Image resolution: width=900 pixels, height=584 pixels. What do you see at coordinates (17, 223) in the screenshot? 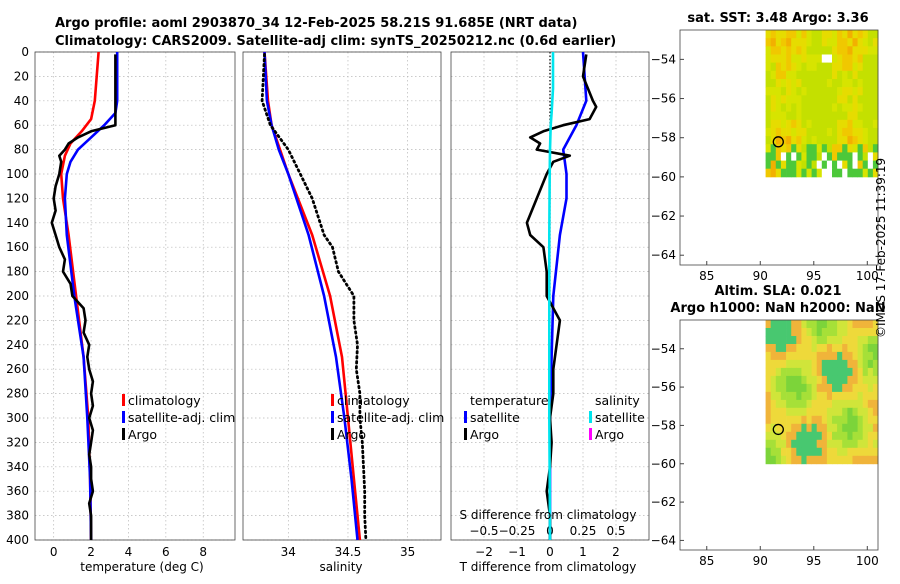
I see `y-tick-label: 140` at bounding box center [17, 223].